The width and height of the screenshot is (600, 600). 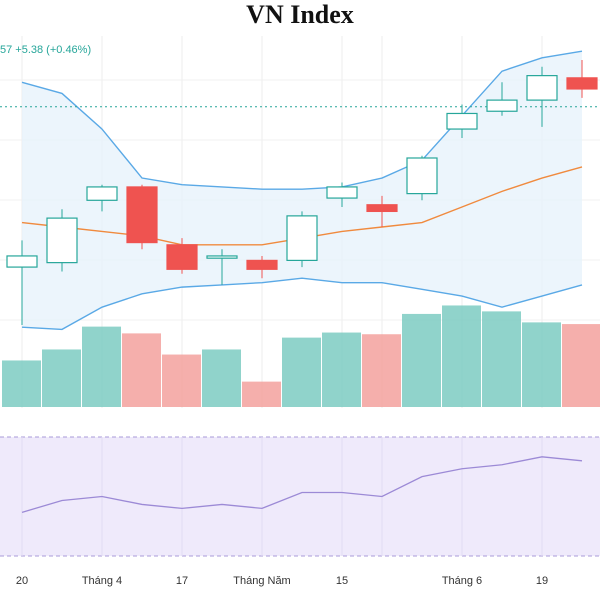 I want to click on bollinger-lower-line, so click(x=302, y=304).